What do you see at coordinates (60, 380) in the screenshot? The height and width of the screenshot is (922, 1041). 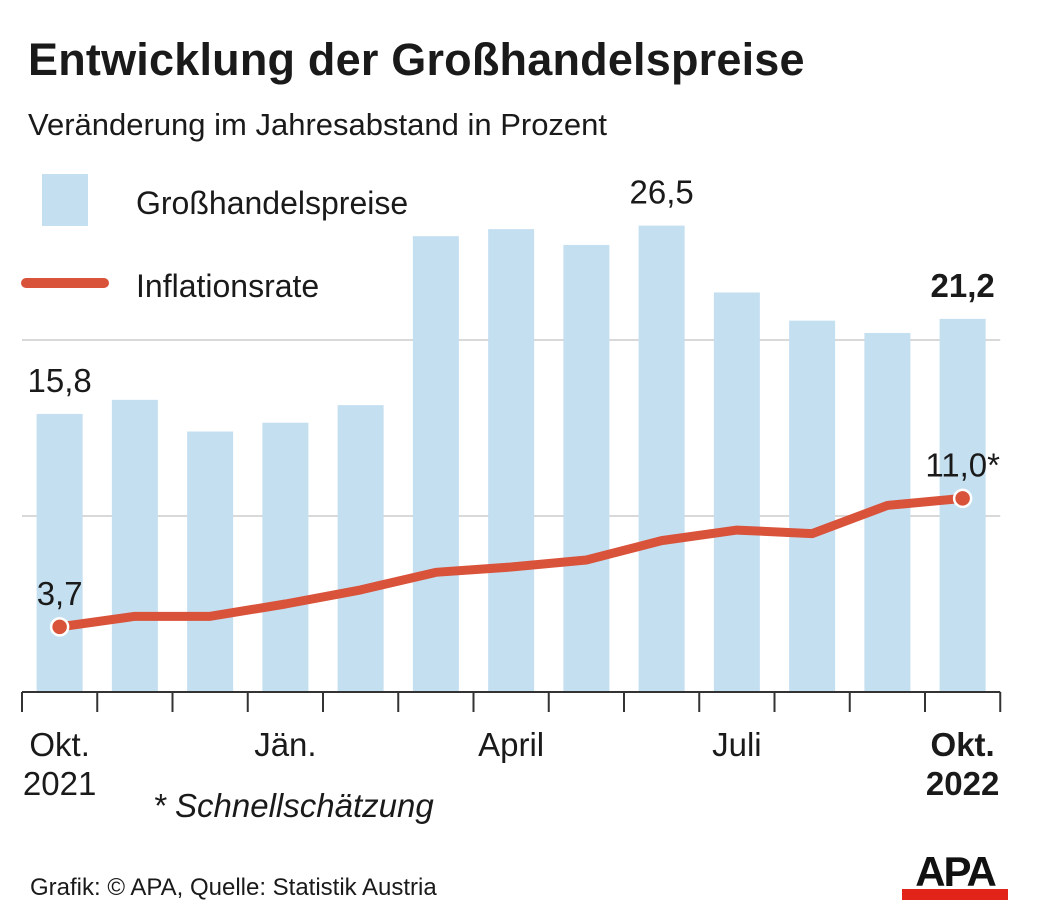 I see `bar-value-label: 15,8` at bounding box center [60, 380].